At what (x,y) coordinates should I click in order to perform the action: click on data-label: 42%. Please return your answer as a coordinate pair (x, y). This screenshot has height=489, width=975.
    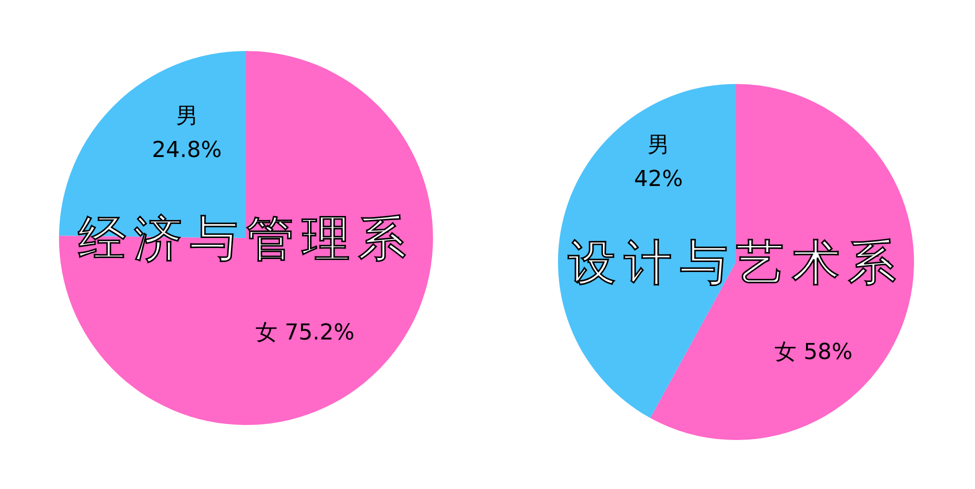
    Looking at the image, I should click on (658, 179).